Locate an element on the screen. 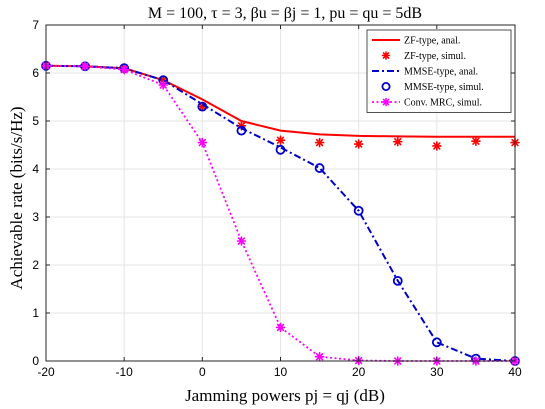  y-axis-title: Achievable rate (bits/s/Hz) is located at coordinates (16, 197).